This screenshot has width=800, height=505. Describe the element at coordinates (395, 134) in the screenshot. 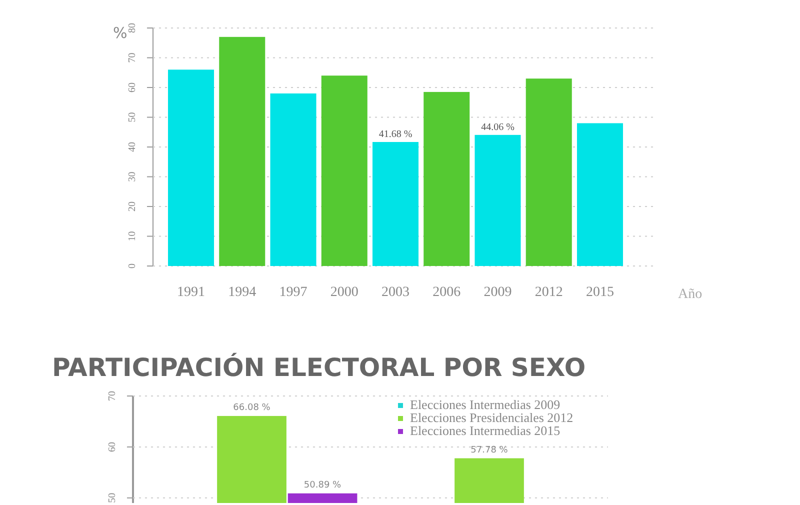

I see `data-label: 41.68 %` at that location.